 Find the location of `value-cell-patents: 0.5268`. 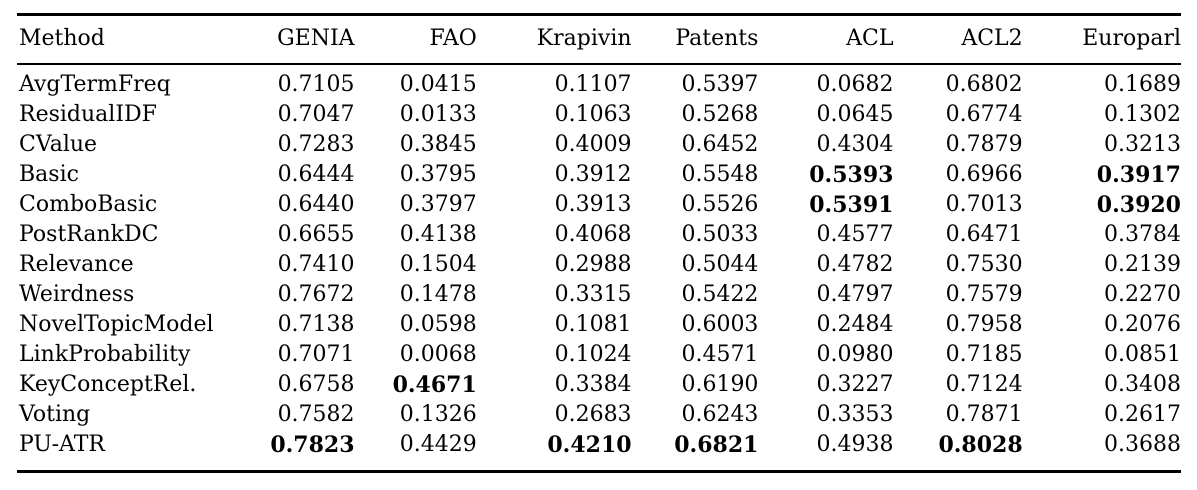

value-cell-patents: 0.5268 is located at coordinates (720, 114).